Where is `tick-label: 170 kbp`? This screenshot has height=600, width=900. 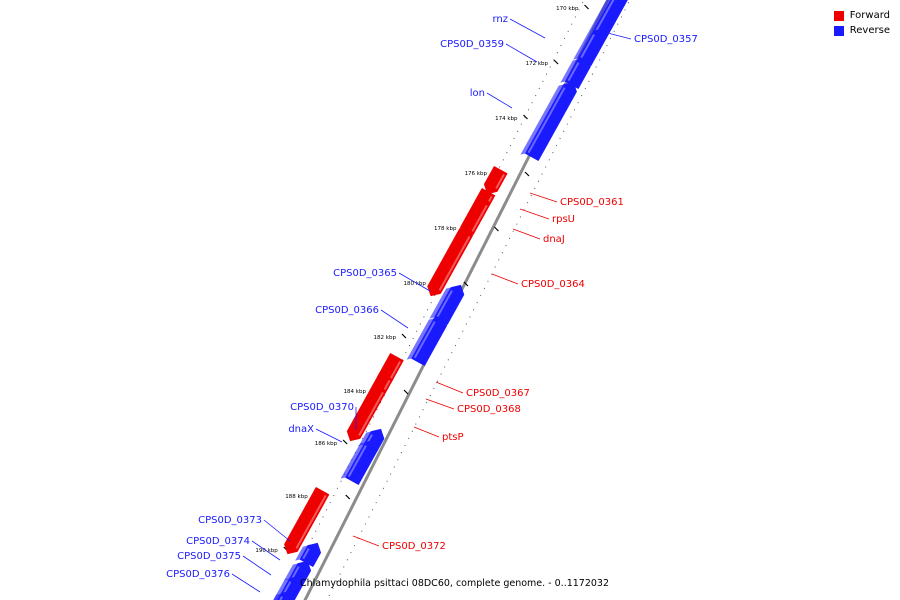
tick-label: 170 kbp is located at coordinates (567, 9).